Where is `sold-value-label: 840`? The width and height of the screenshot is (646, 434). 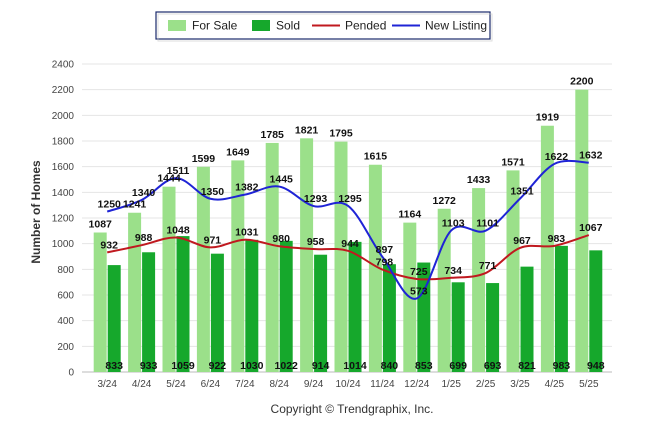 sold-value-label: 840 is located at coordinates (390, 366).